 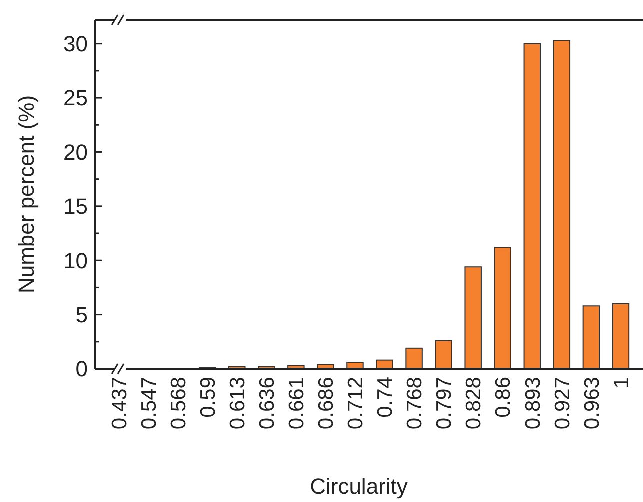 I want to click on x-tick-label: 0.712, so click(x=356, y=403).